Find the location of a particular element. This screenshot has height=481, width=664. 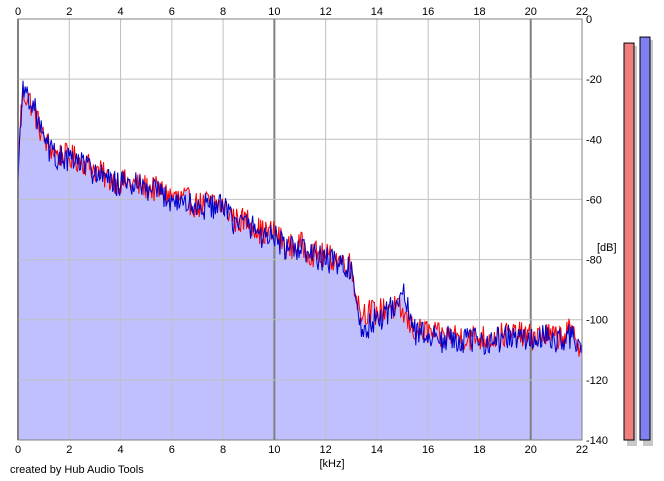

y-tick-label: -120 is located at coordinates (597, 381).